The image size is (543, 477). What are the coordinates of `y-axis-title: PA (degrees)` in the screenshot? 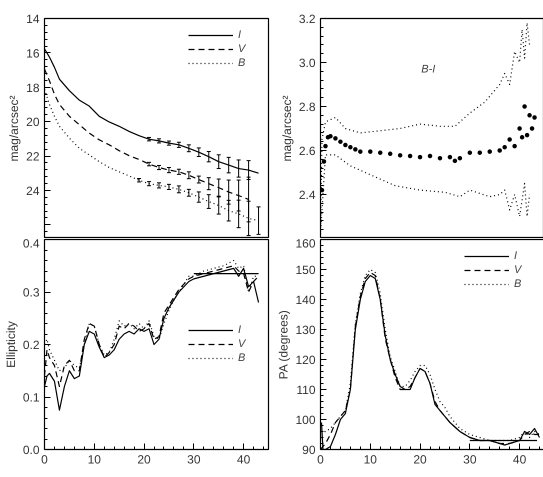 It's located at (283, 345).